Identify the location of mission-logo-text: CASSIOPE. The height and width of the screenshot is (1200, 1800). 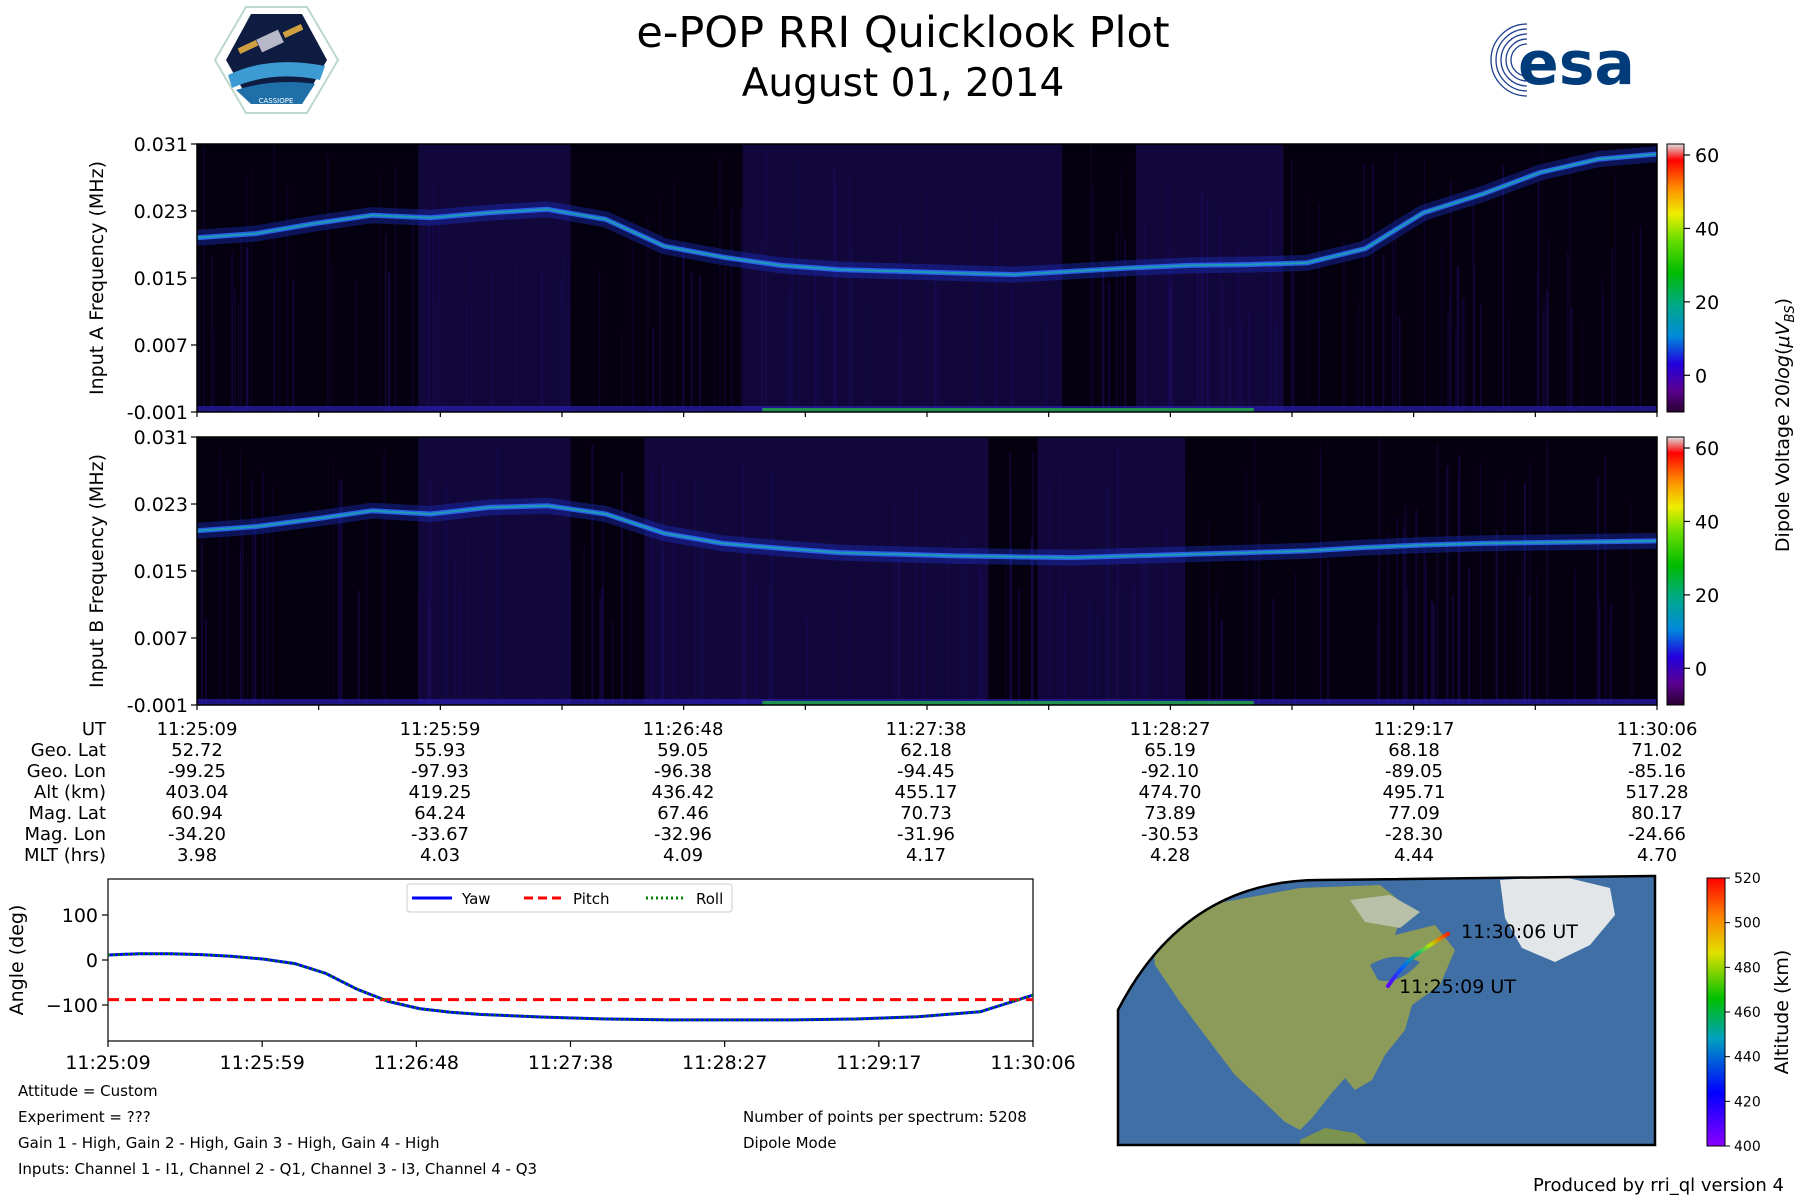
(276, 101).